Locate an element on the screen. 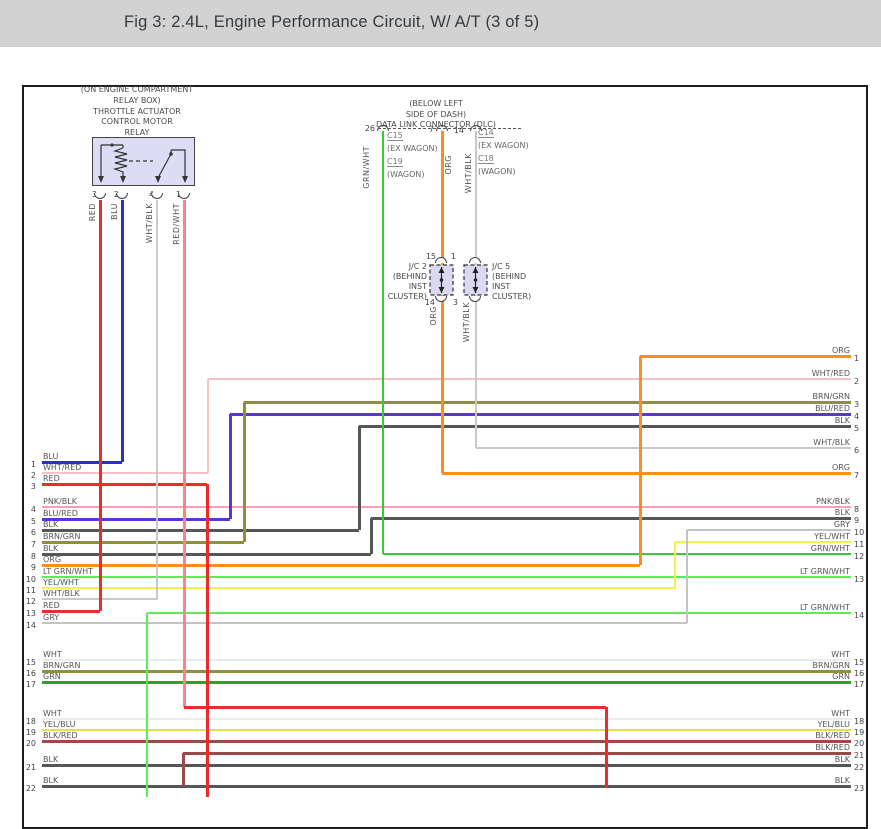 This screenshot has width=881, height=829. relay-box is located at coordinates (143, 161).